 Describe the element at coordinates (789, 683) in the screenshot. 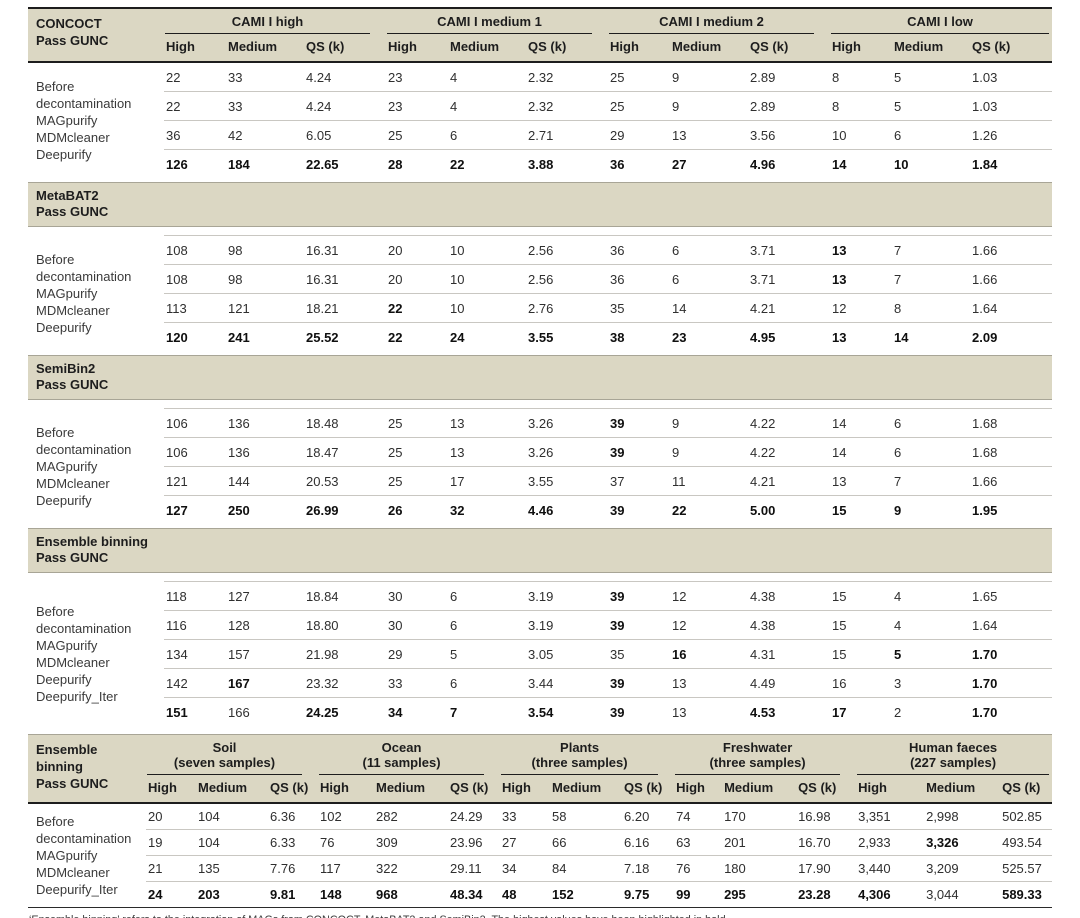

I see `data-cell: 4.49` at that location.